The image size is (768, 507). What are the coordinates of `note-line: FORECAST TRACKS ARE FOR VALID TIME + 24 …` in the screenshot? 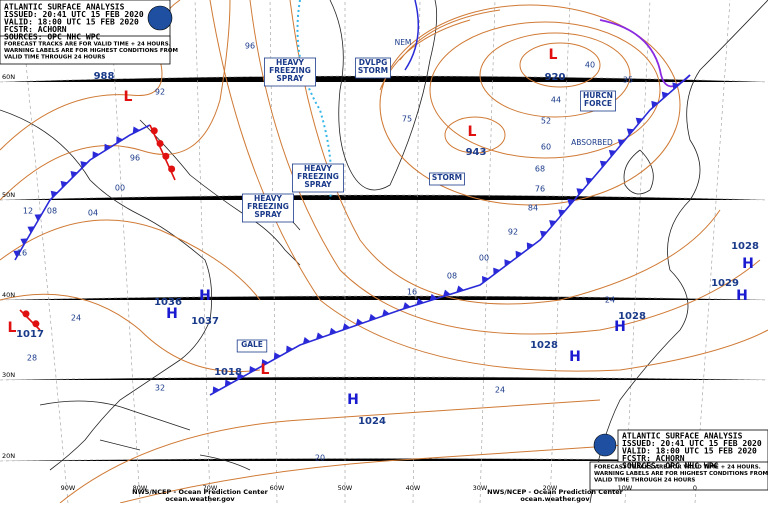 It's located at (87, 45).